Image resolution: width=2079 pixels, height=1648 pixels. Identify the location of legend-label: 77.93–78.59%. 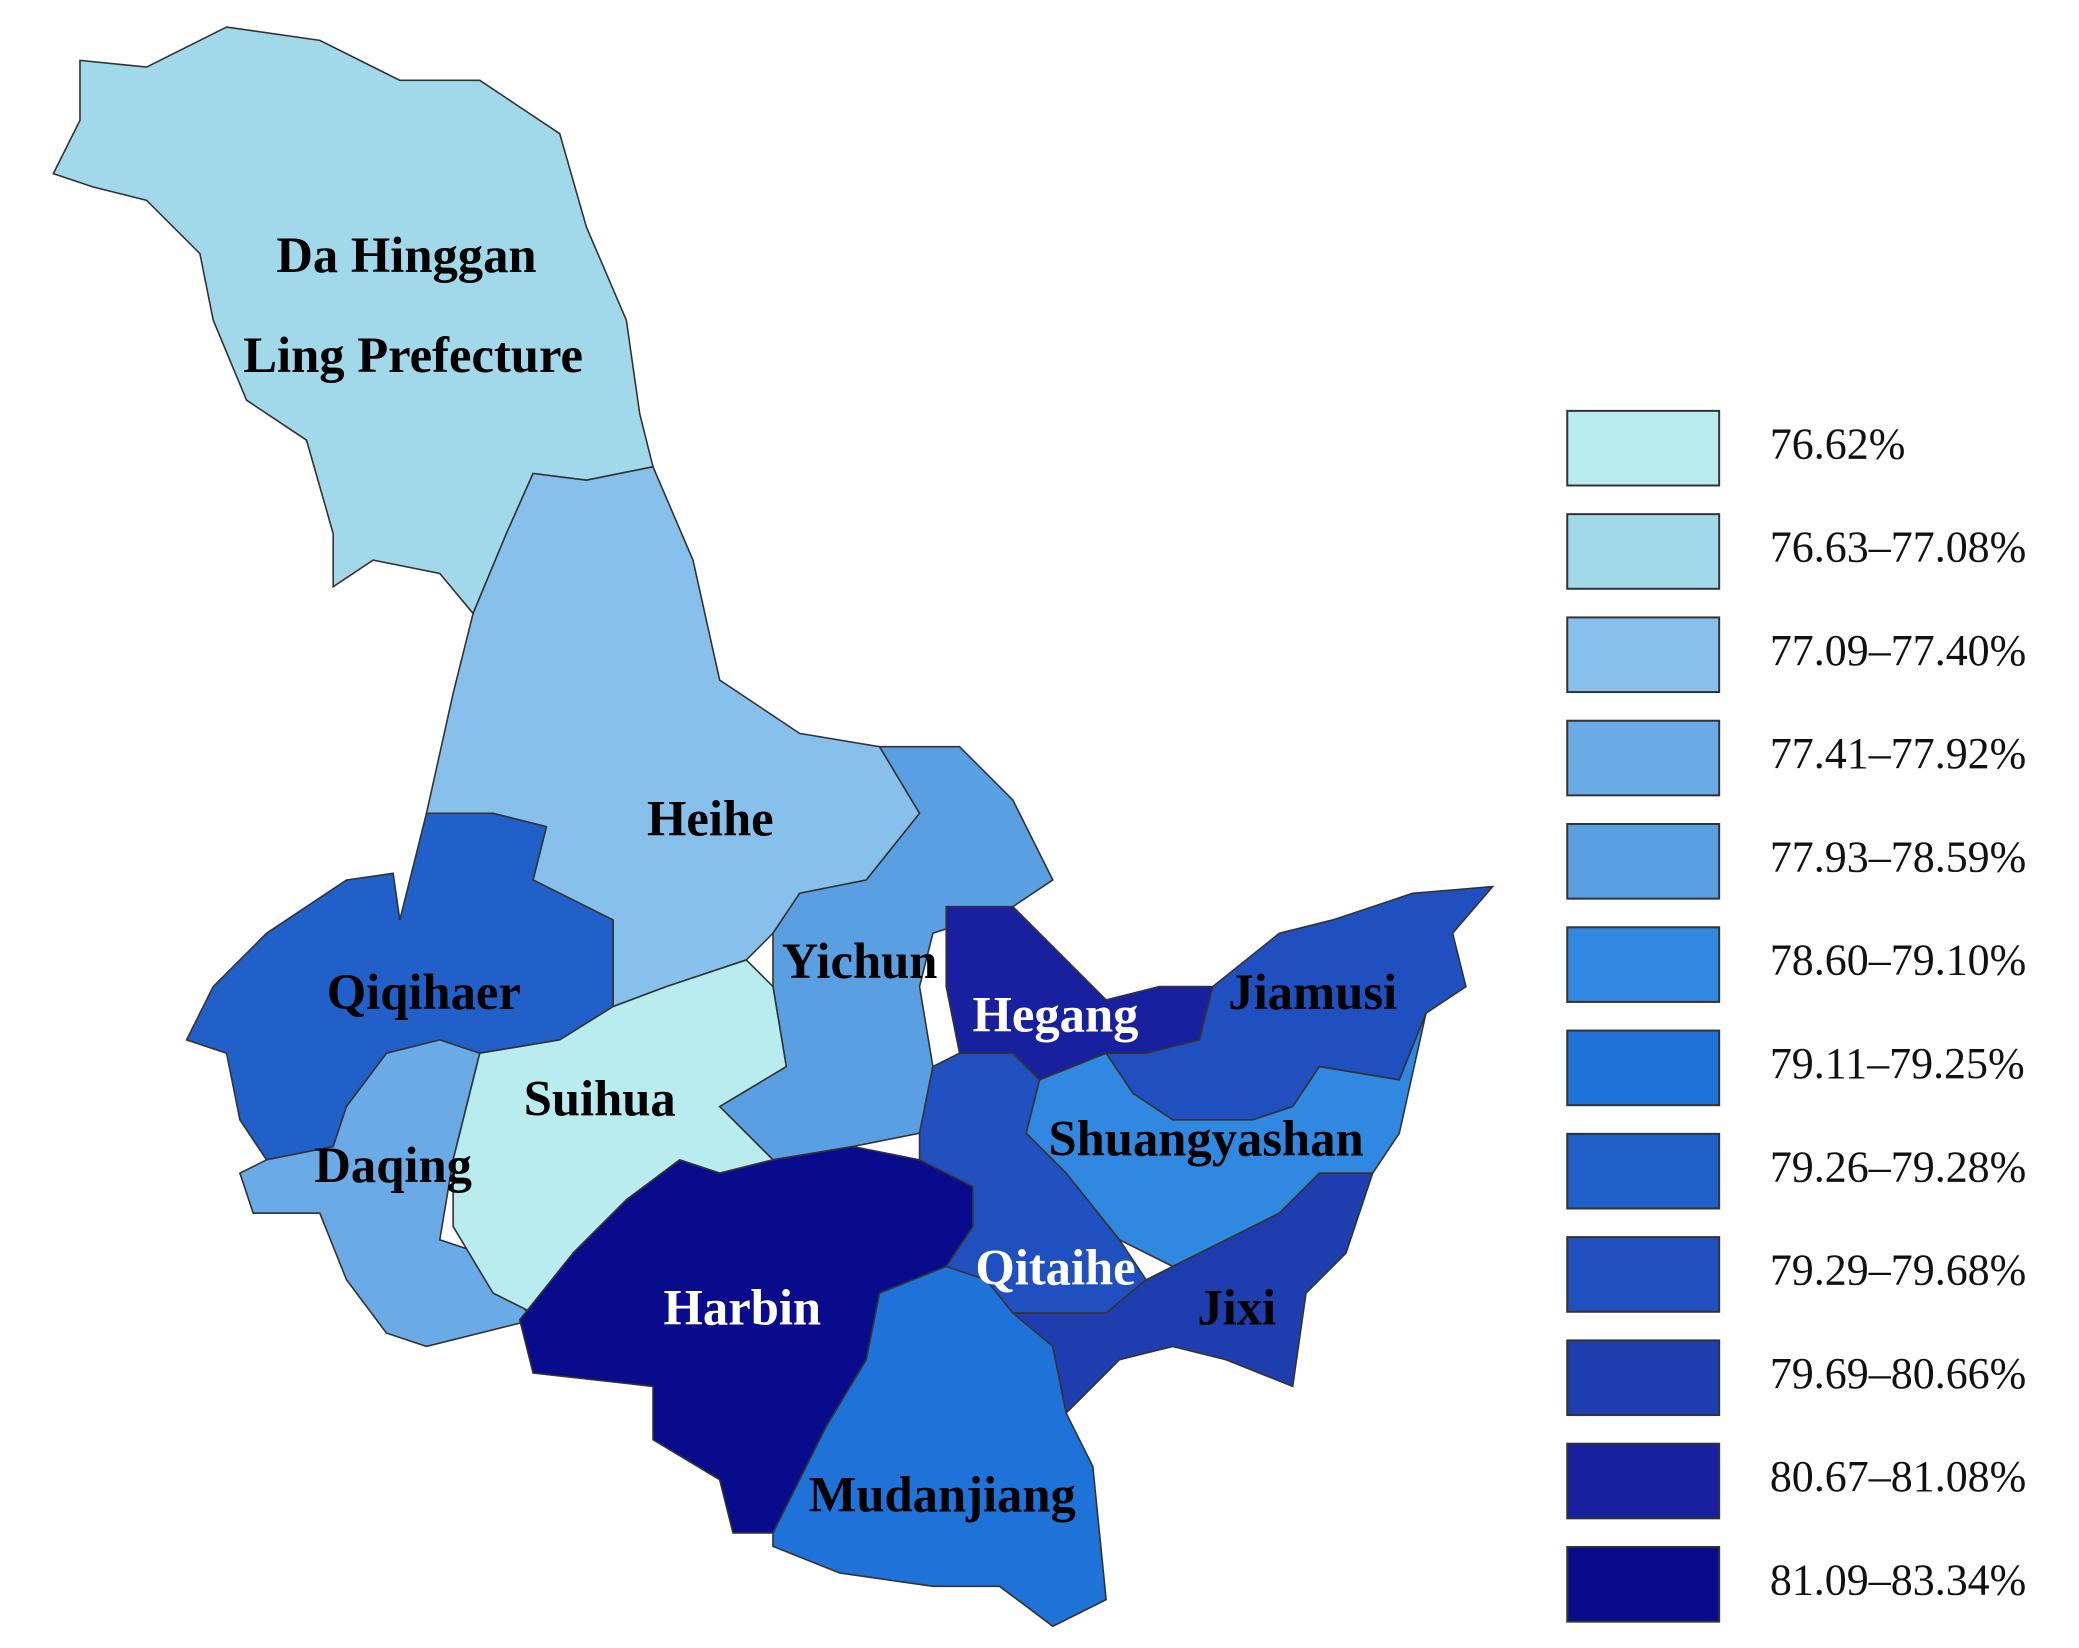
(1898, 856).